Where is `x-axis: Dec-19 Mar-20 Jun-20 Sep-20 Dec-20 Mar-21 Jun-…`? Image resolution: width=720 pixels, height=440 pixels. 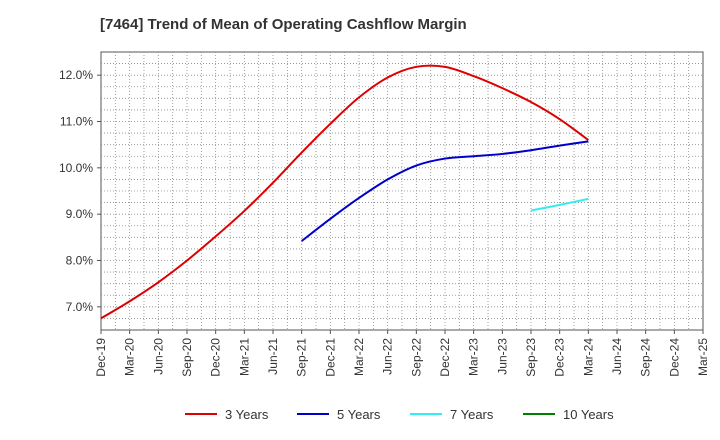 x-axis: Dec-19 Mar-20 Jun-20 Sep-20 Dec-20 Mar-21 Jun-… is located at coordinates (402, 353).